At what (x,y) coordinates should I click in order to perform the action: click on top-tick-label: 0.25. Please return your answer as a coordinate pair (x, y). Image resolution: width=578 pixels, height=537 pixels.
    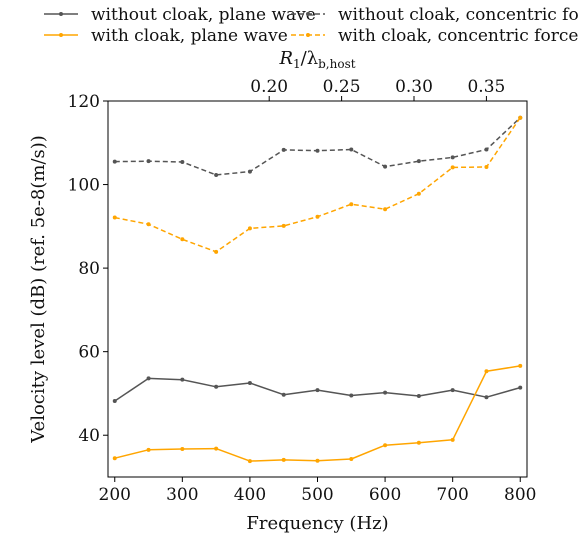
    Looking at the image, I should click on (342, 87).